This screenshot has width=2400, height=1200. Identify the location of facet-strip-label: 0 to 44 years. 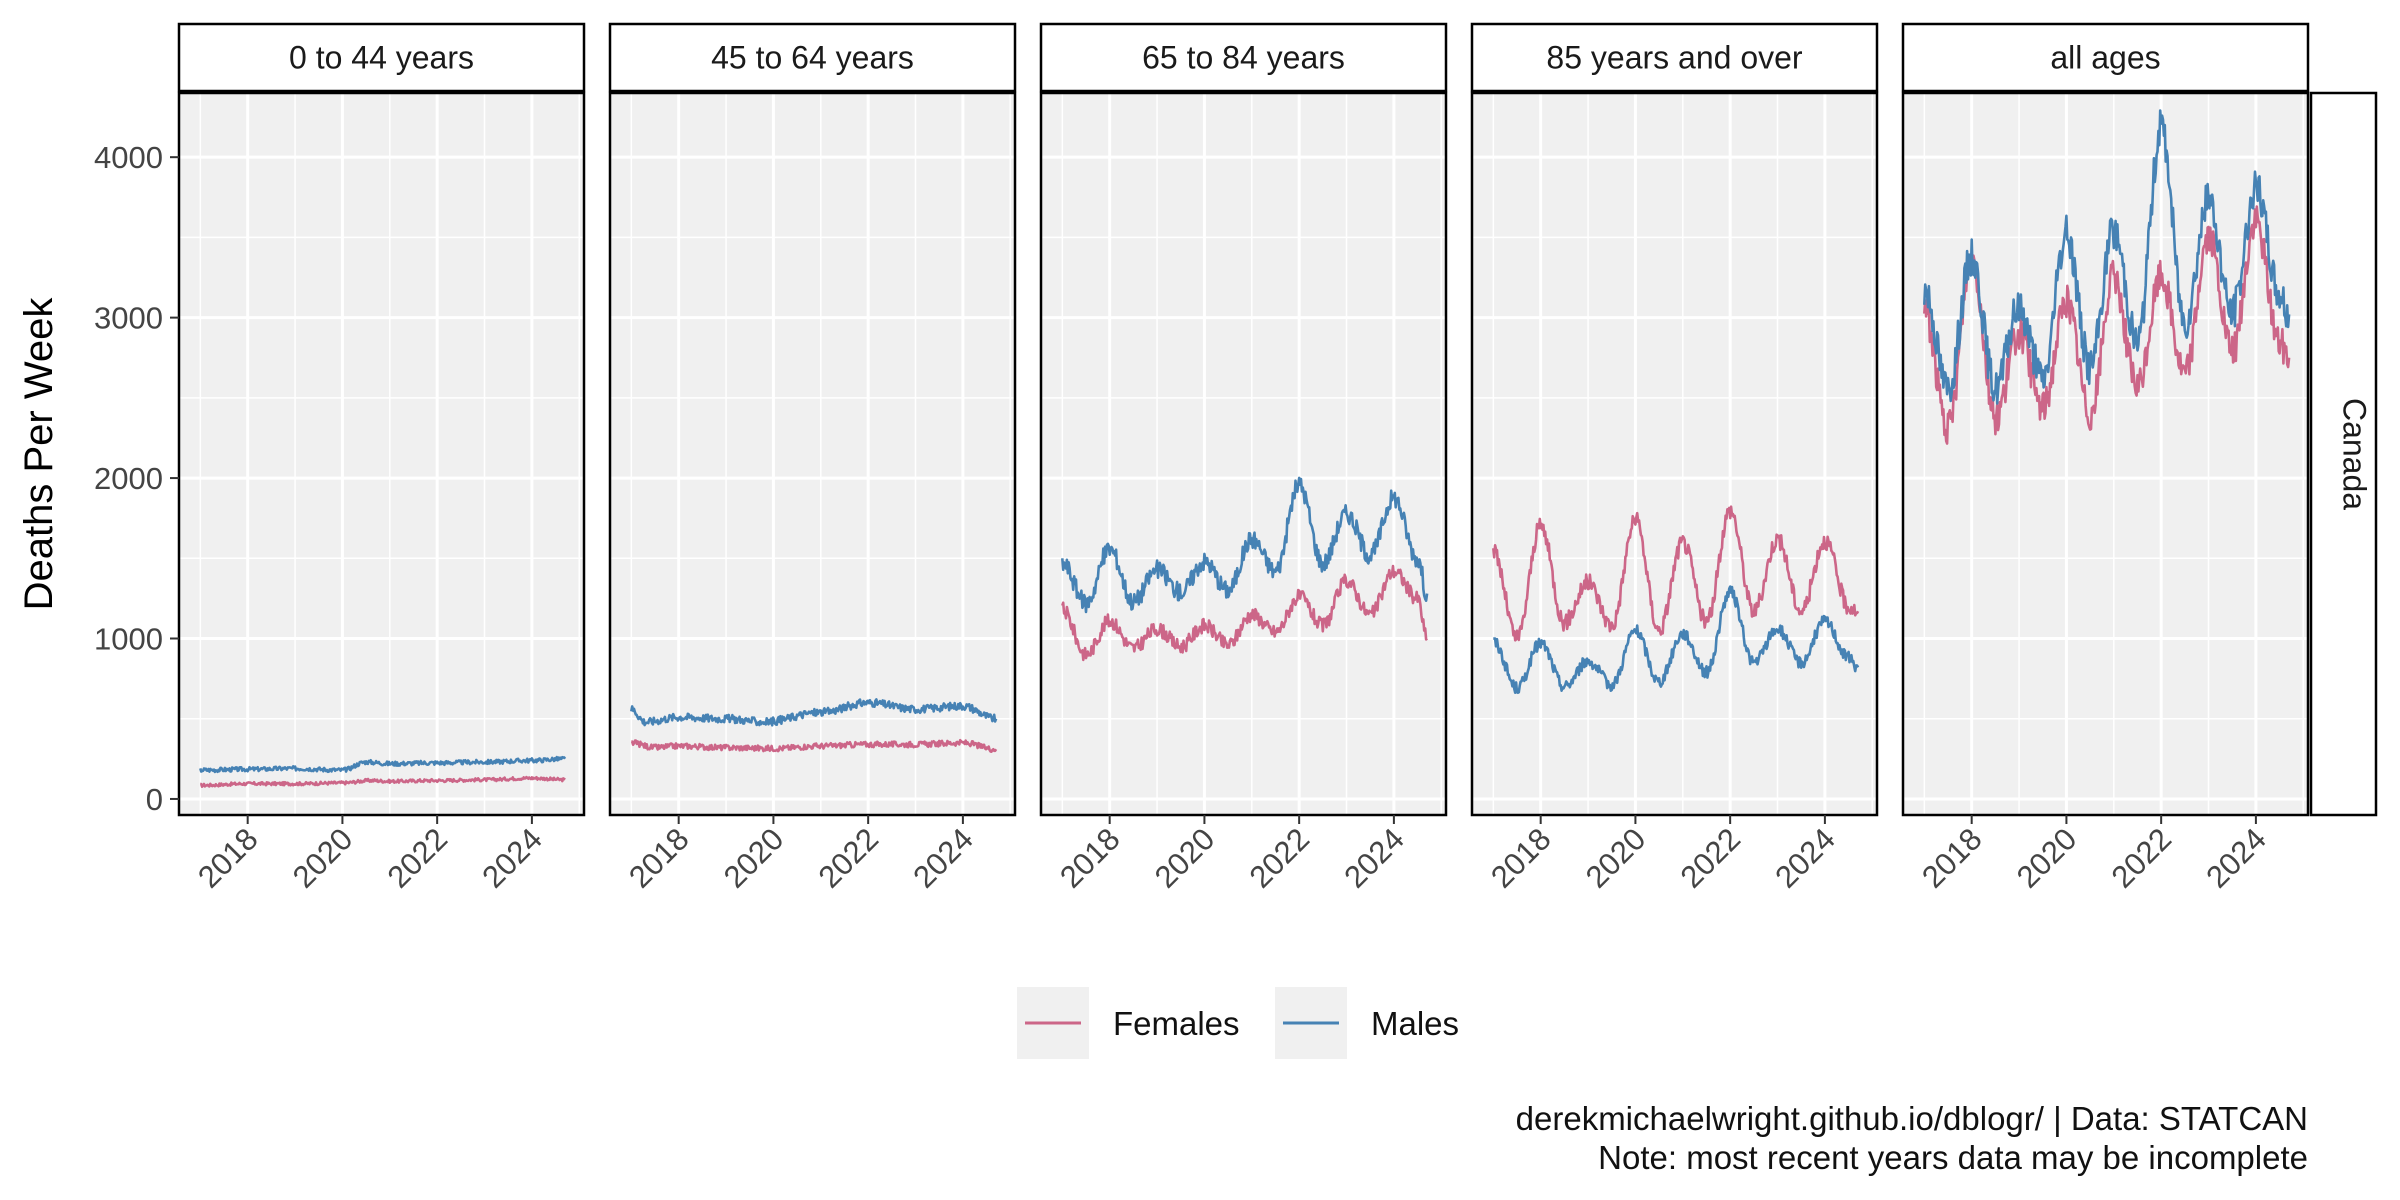
(381, 58).